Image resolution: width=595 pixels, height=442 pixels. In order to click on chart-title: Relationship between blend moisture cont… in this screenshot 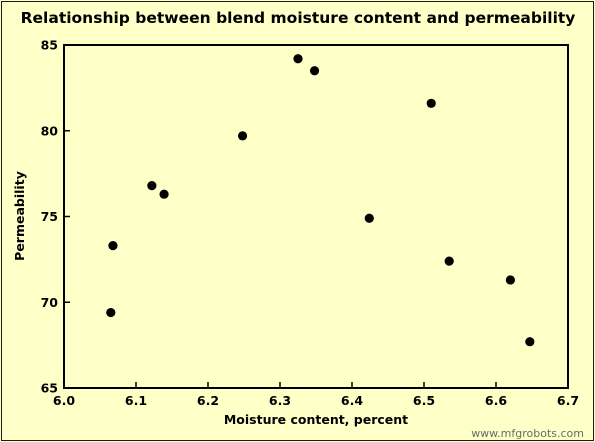, I will do `click(298, 18)`.